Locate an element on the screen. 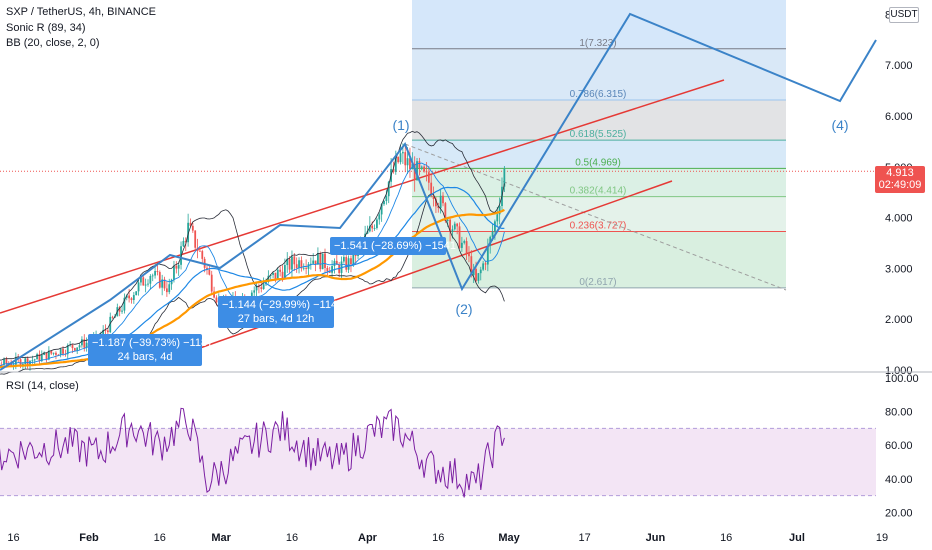 This screenshot has height=550, width=932. elliott-wave-label: (1) is located at coordinates (400, 125).